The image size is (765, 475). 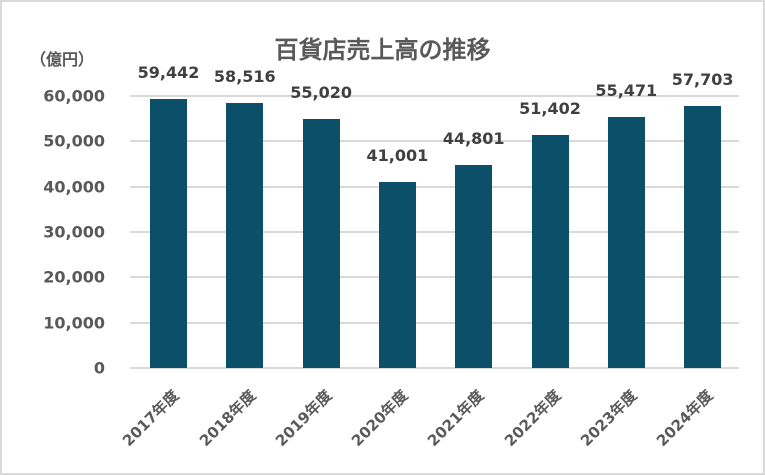 I want to click on bar-2023年度, so click(x=626, y=242).